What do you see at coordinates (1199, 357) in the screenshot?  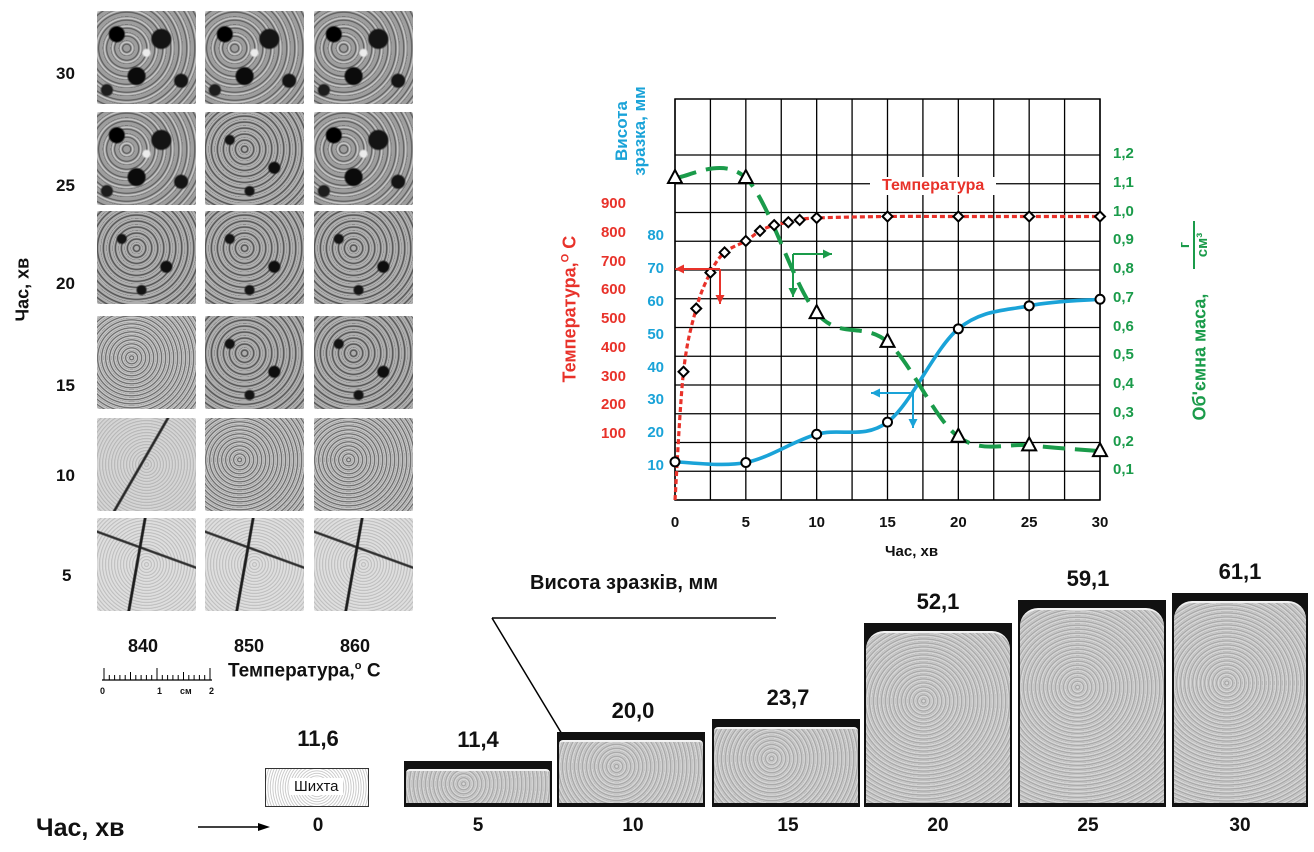 I see `density-axis-text: Об'ємна маса,` at bounding box center [1199, 357].